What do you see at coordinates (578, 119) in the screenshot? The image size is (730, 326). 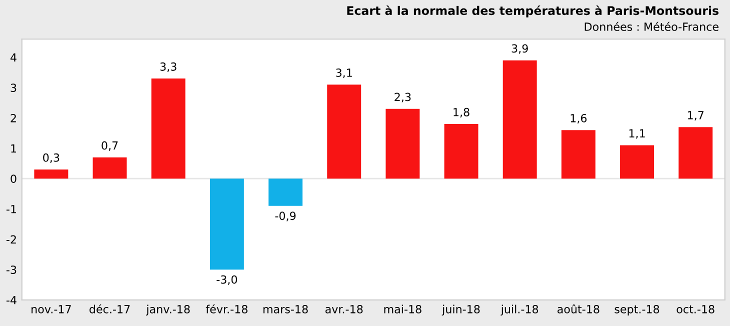 I see `data-label: 1,6` at bounding box center [578, 119].